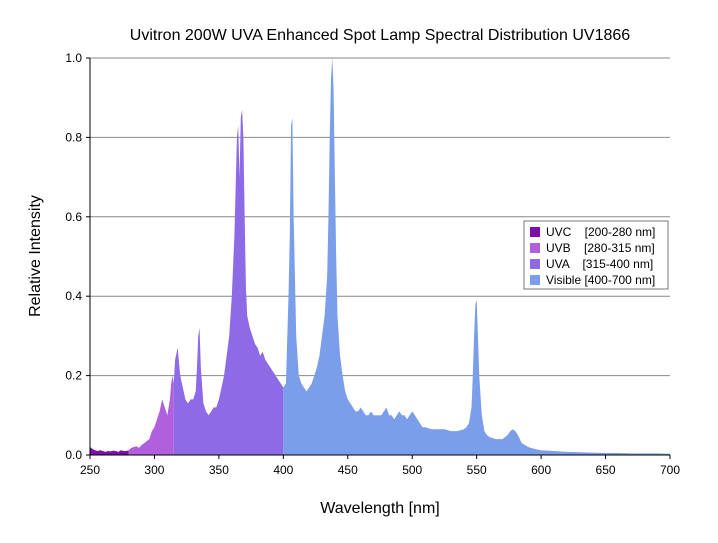 The image size is (718, 543). What do you see at coordinates (600, 232) in the screenshot?
I see `legend-label-0: UVC [200-280 nm]` at bounding box center [600, 232].